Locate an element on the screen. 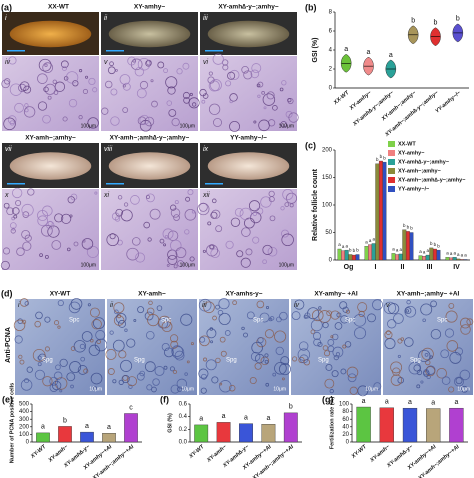 This screenshot has height=478, width=474. scale-label: 100μm is located at coordinates (88, 126).